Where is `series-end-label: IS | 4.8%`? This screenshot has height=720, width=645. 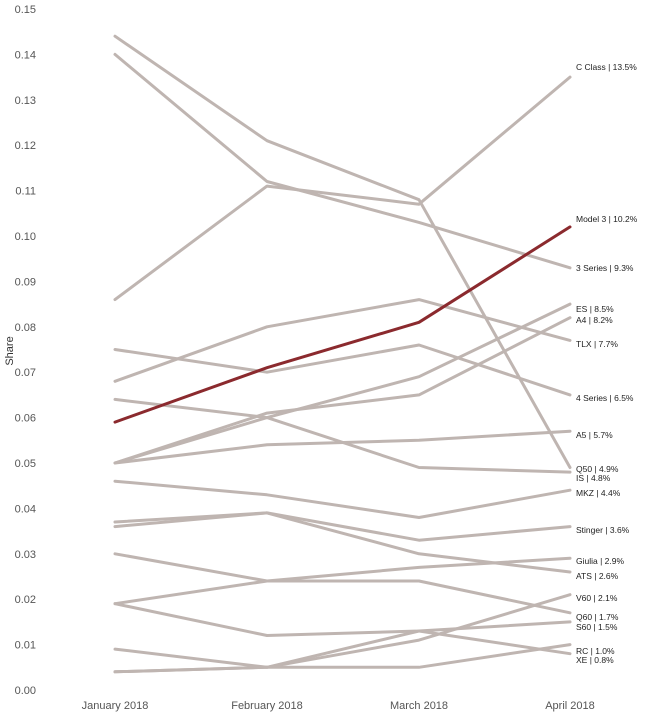
series-end-label: IS | 4.8% is located at coordinates (593, 478).